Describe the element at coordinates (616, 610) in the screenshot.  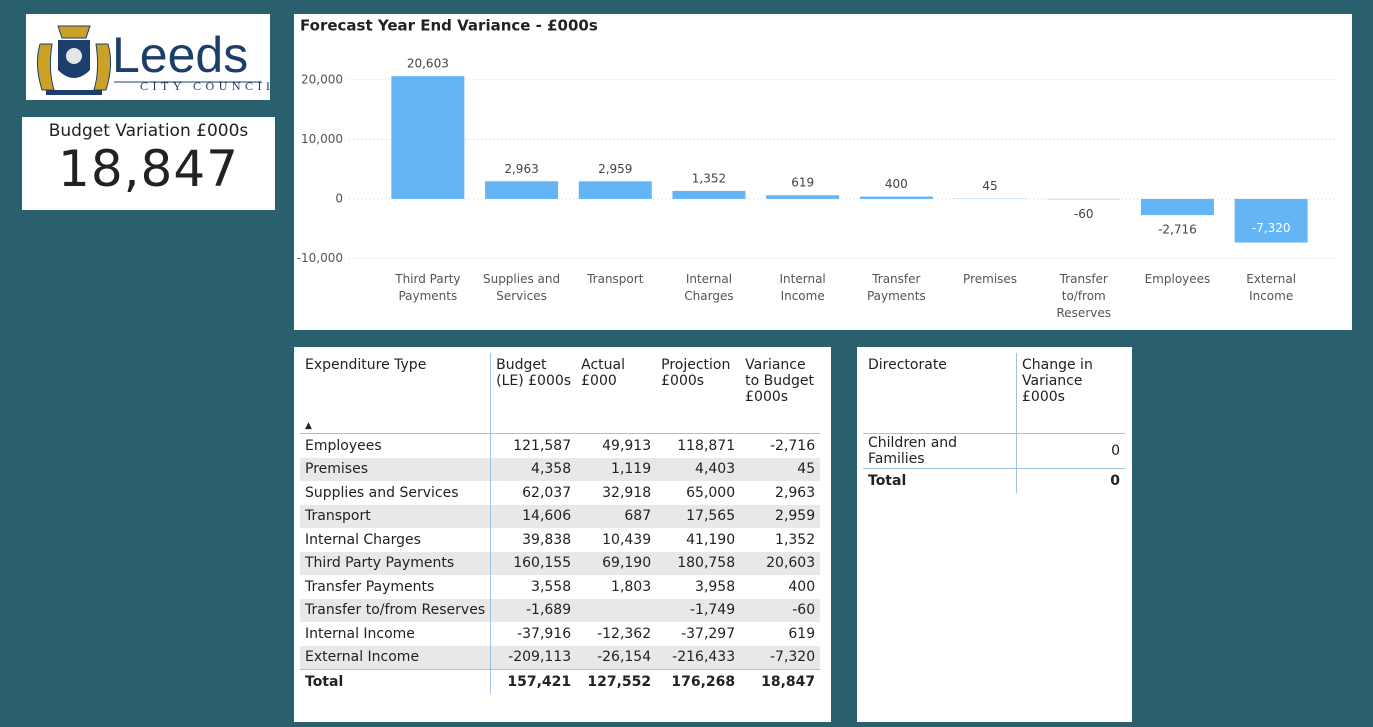
I see `table-cell` at that location.